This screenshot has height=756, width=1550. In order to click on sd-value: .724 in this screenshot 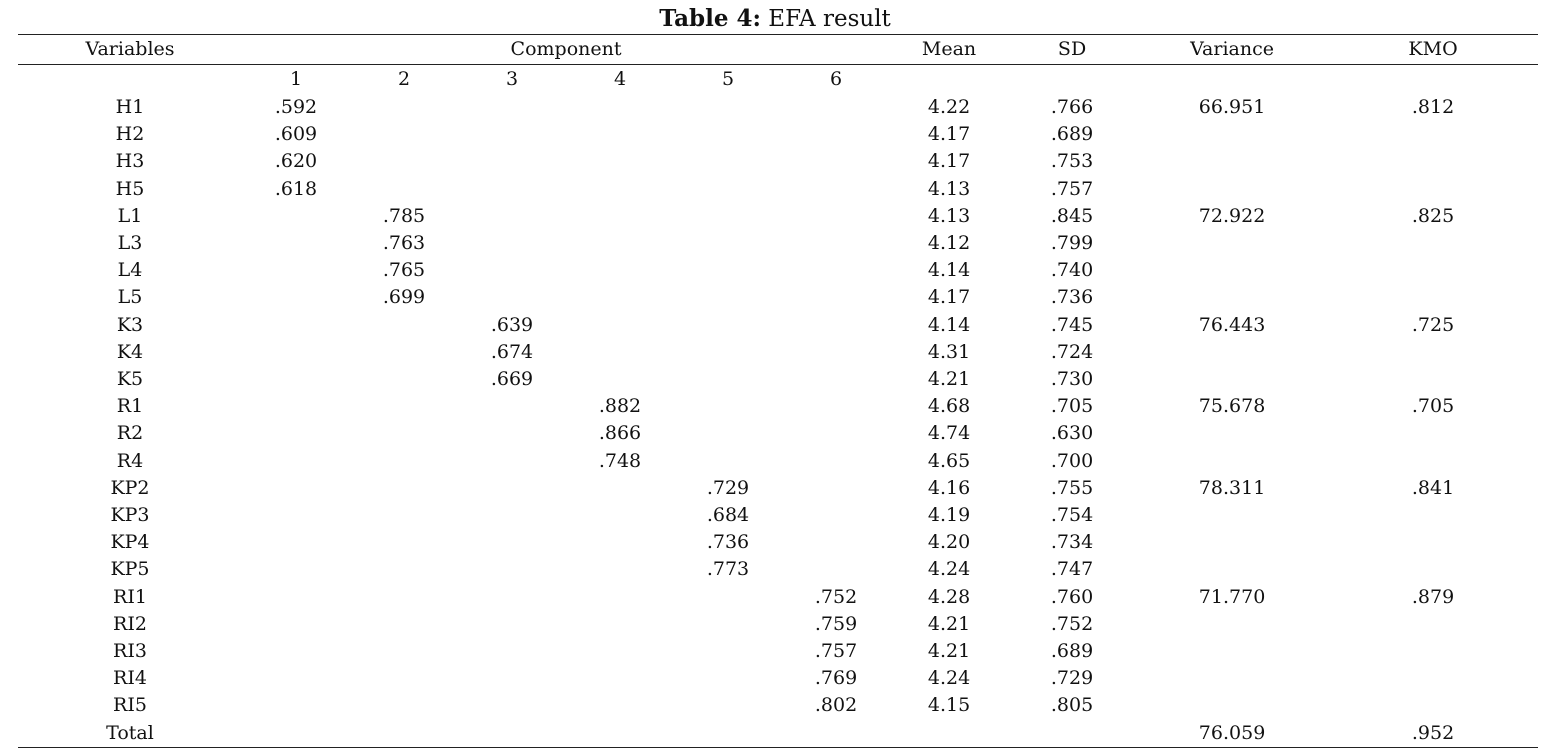, I will do `click(1072, 351)`.